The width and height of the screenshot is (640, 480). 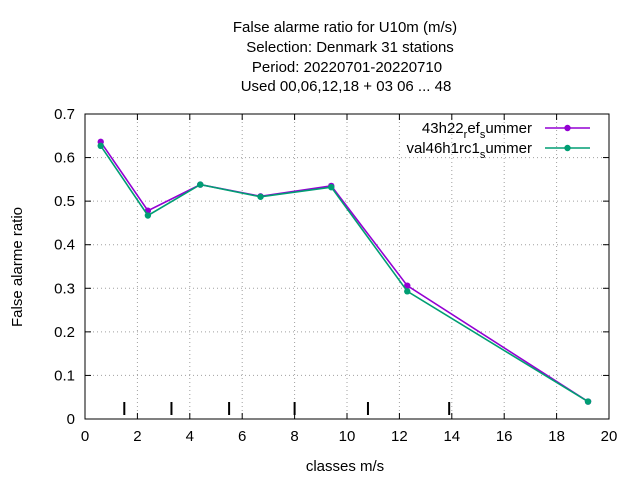 What do you see at coordinates (504, 436) in the screenshot?
I see `x-tick-label: 16` at bounding box center [504, 436].